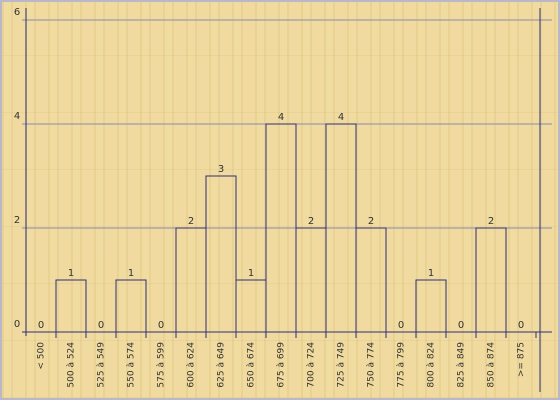  I want to click on x-tick-label: 625 à 649, so click(222, 365).